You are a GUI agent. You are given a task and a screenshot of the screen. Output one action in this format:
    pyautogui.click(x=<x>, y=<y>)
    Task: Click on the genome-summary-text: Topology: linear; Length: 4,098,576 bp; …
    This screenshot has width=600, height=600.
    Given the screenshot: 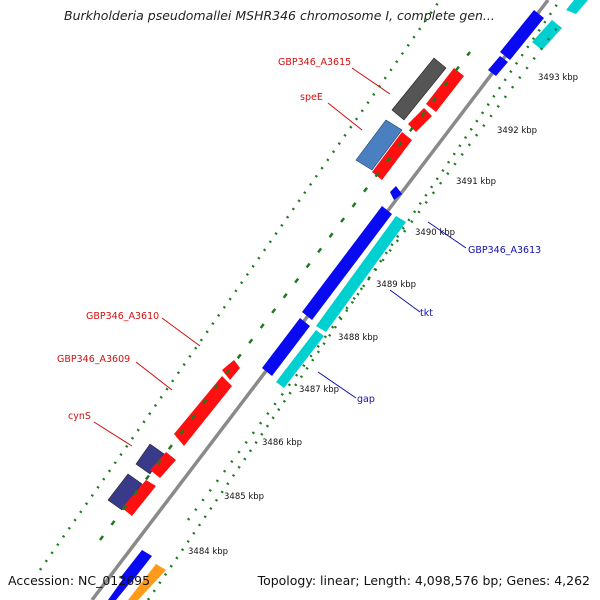 What is the action you would take?
    pyautogui.click(x=423, y=580)
    